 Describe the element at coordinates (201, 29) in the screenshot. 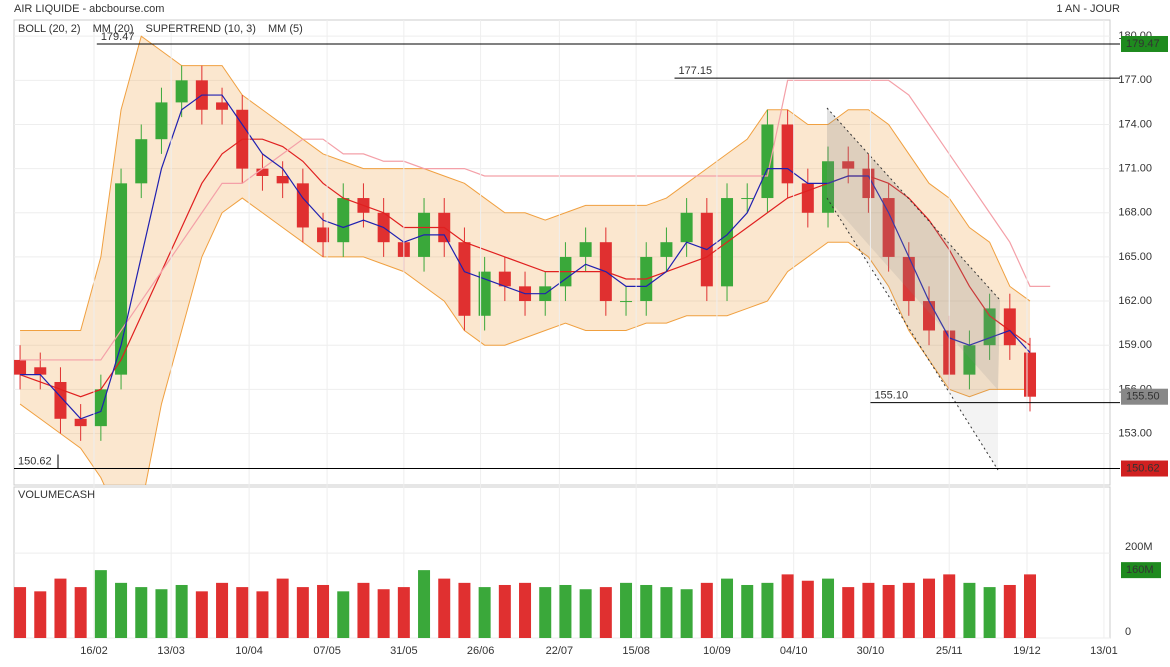

I see `legend-entry: SUPERTREND (10, 3)` at that location.